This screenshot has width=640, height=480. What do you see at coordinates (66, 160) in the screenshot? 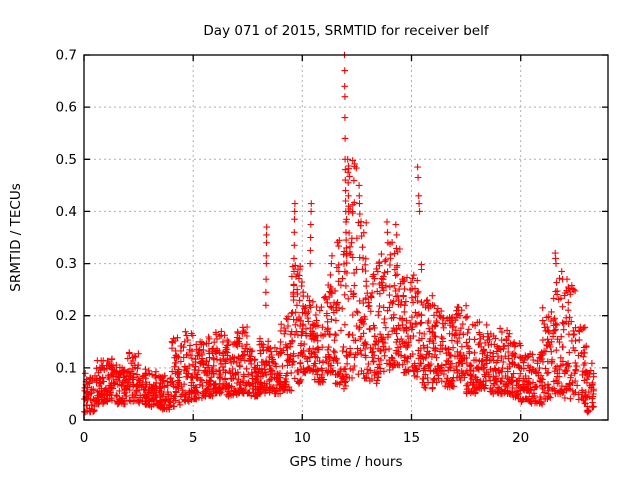
I see `y-tick-label: 0.5` at bounding box center [66, 160].